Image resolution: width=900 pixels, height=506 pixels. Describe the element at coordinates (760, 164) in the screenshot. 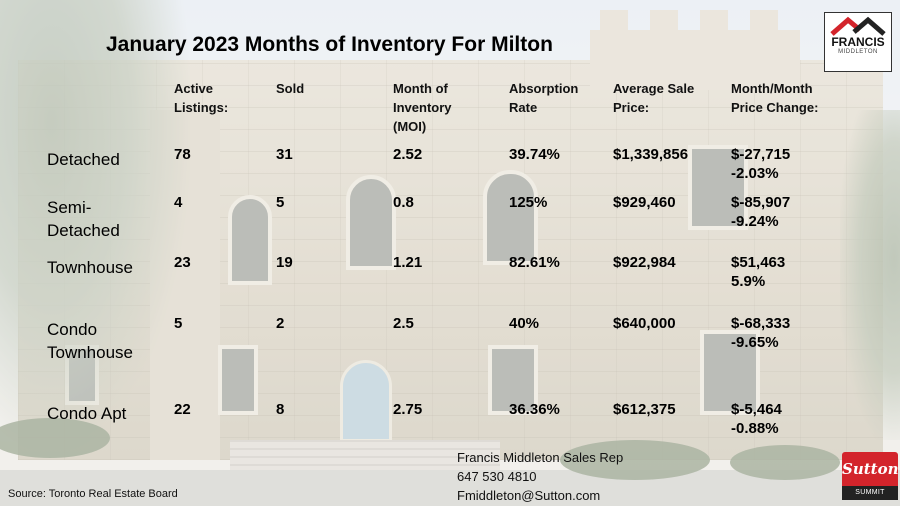

I see `cell-price-change: $-27,715 -2.03%` at that location.